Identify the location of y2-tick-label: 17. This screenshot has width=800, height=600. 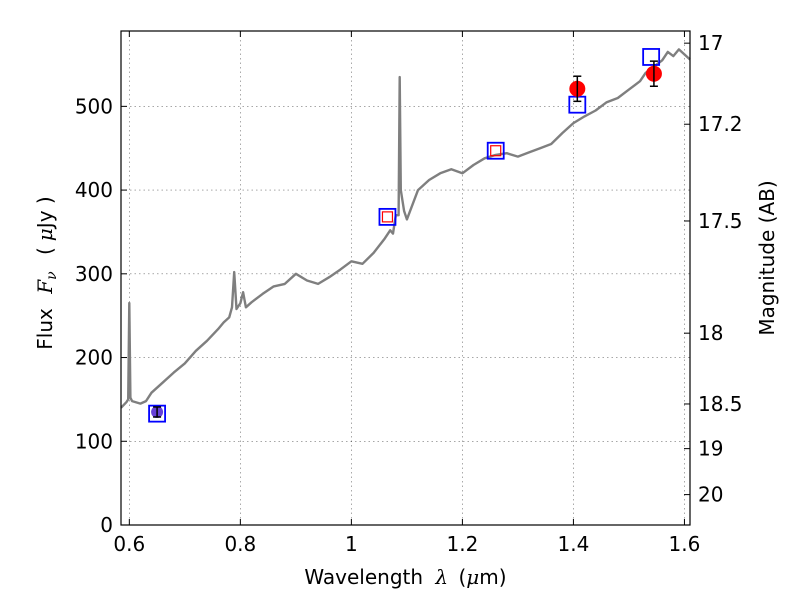
(710, 43).